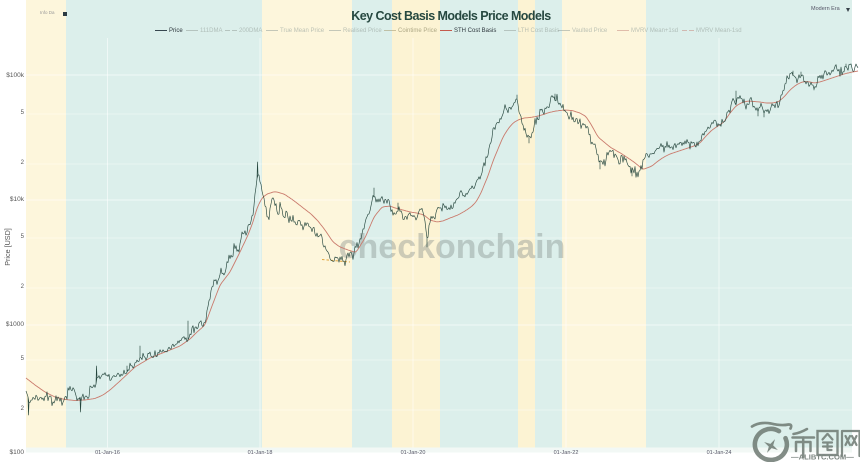 This screenshot has width=860, height=462. I want to click on svg-text: —ALIBTC.COM—, so click(822, 457).